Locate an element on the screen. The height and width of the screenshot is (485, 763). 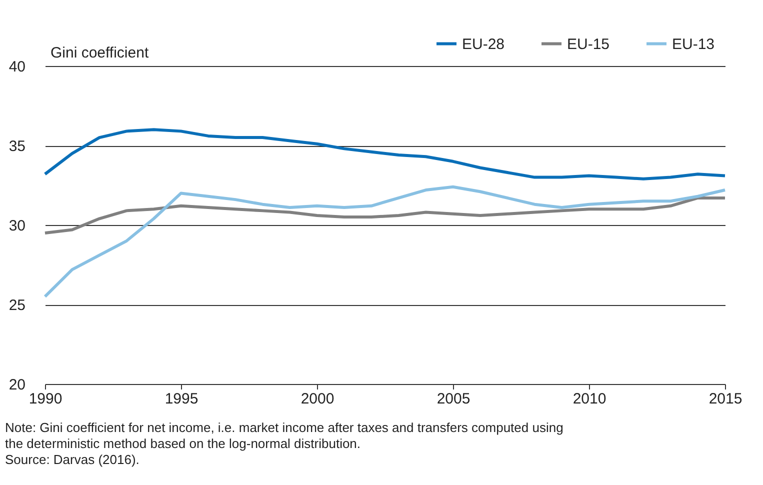
text: Note: Gini coefficient for net income, i.e. market income after taxes and transfers computed using the deterministic method based on the log-normal distribution. is located at coordinates (284, 435).